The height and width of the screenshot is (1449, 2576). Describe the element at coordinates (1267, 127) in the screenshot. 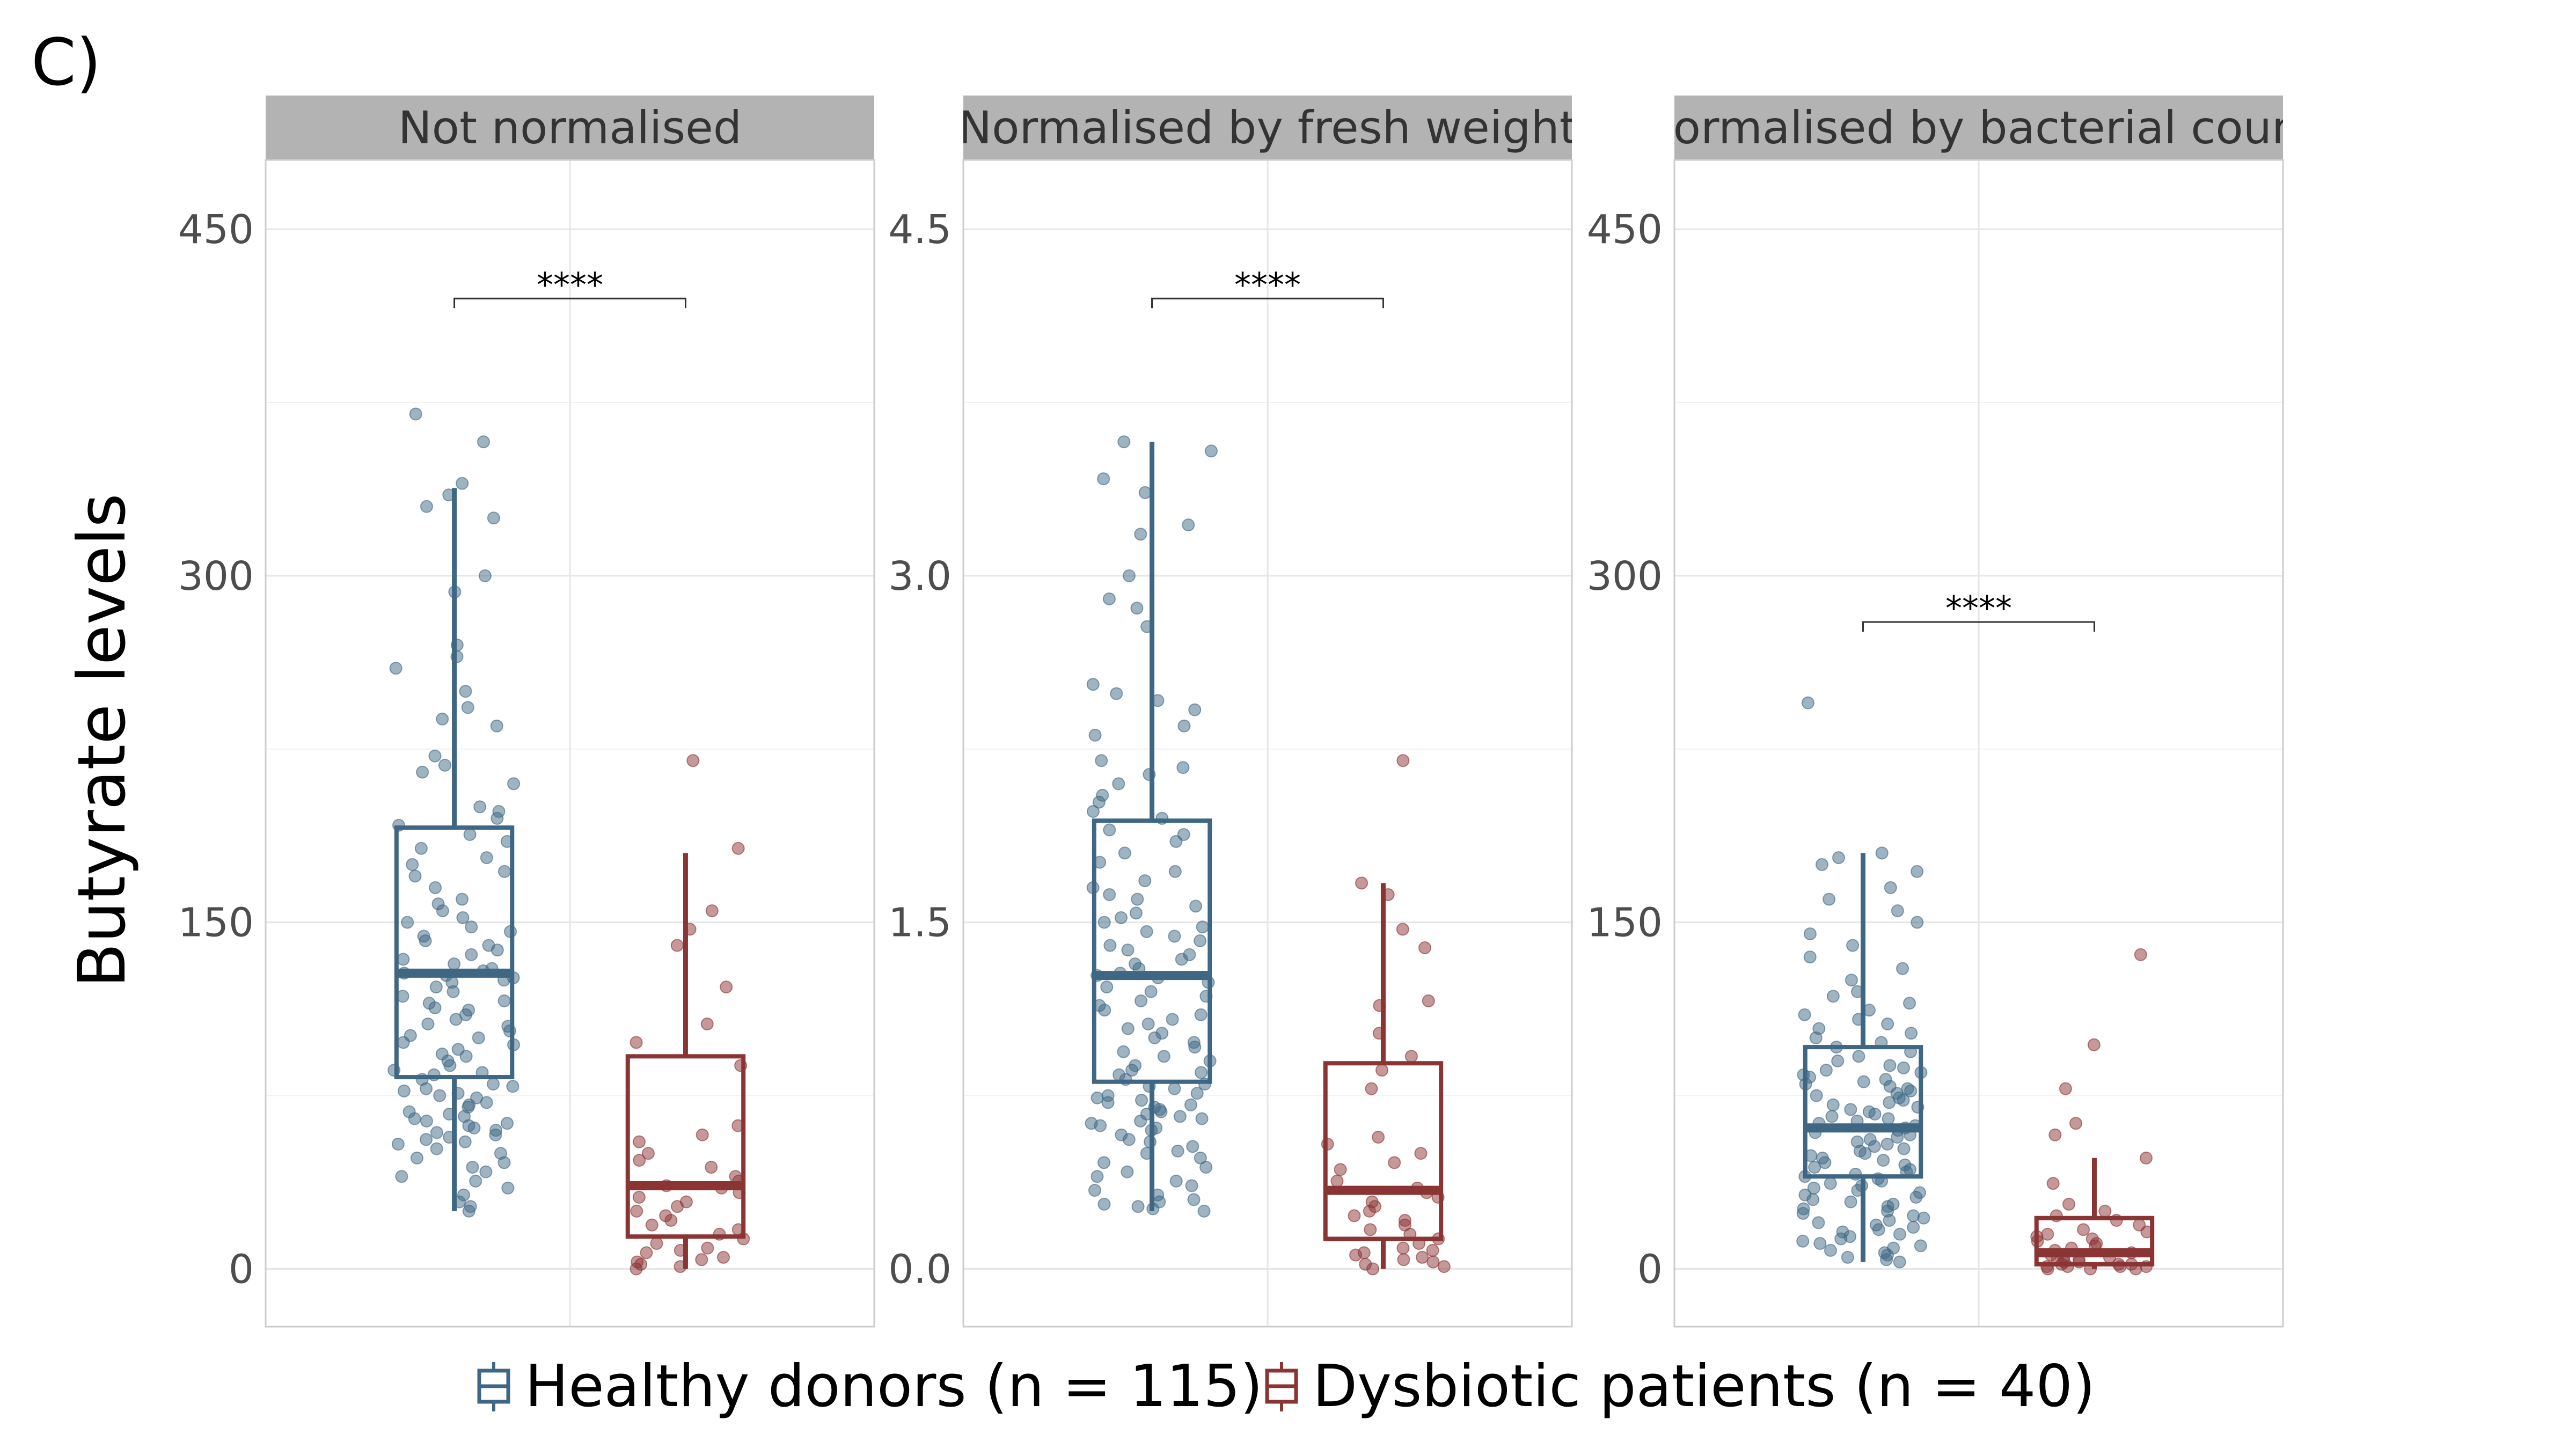

I see `facet-title: Normalised by fresh weight` at that location.